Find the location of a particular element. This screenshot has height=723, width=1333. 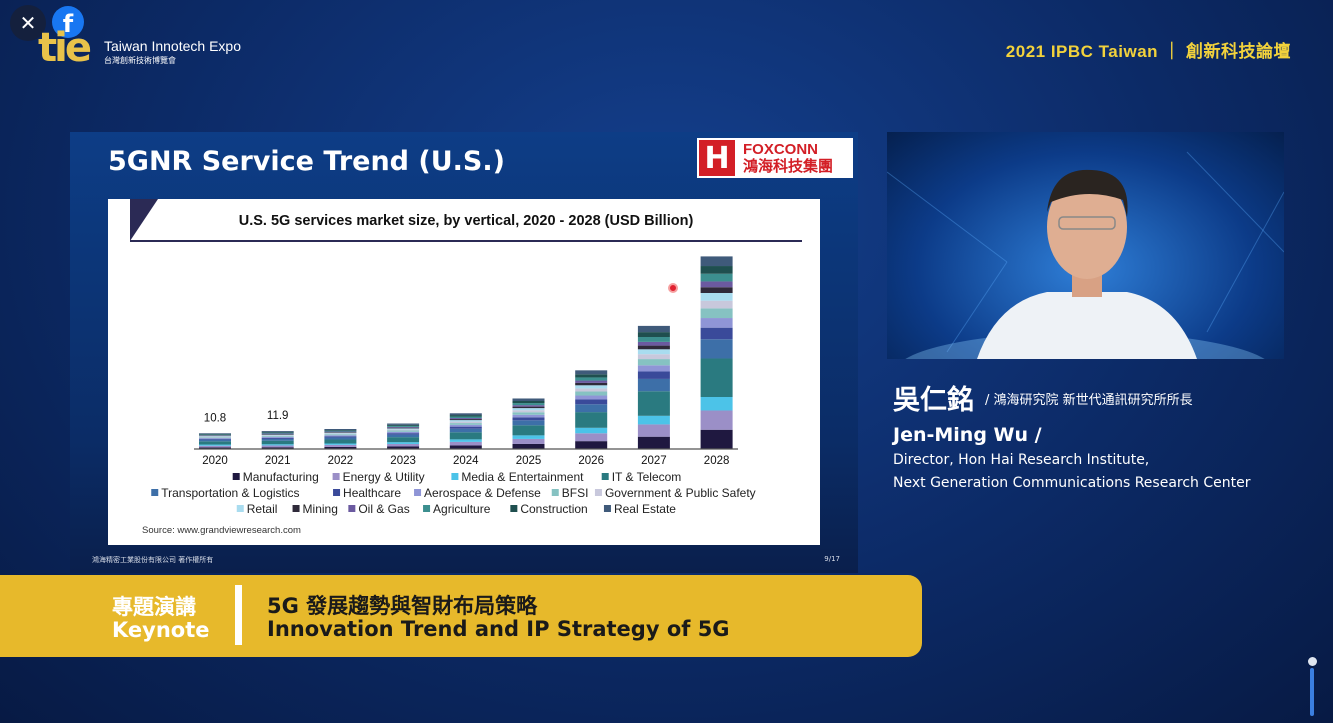

speaker-image is located at coordinates (1085, 255).